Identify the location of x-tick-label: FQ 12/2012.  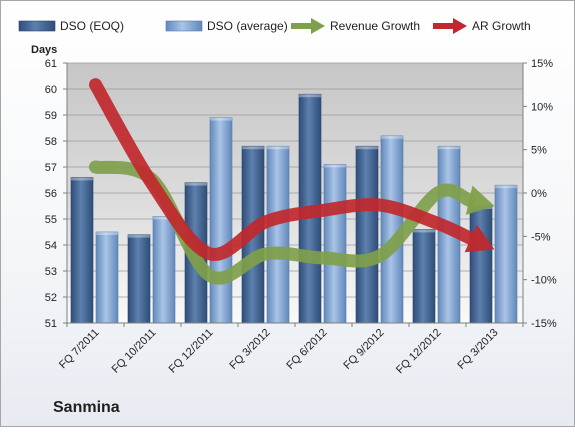
(419, 352).